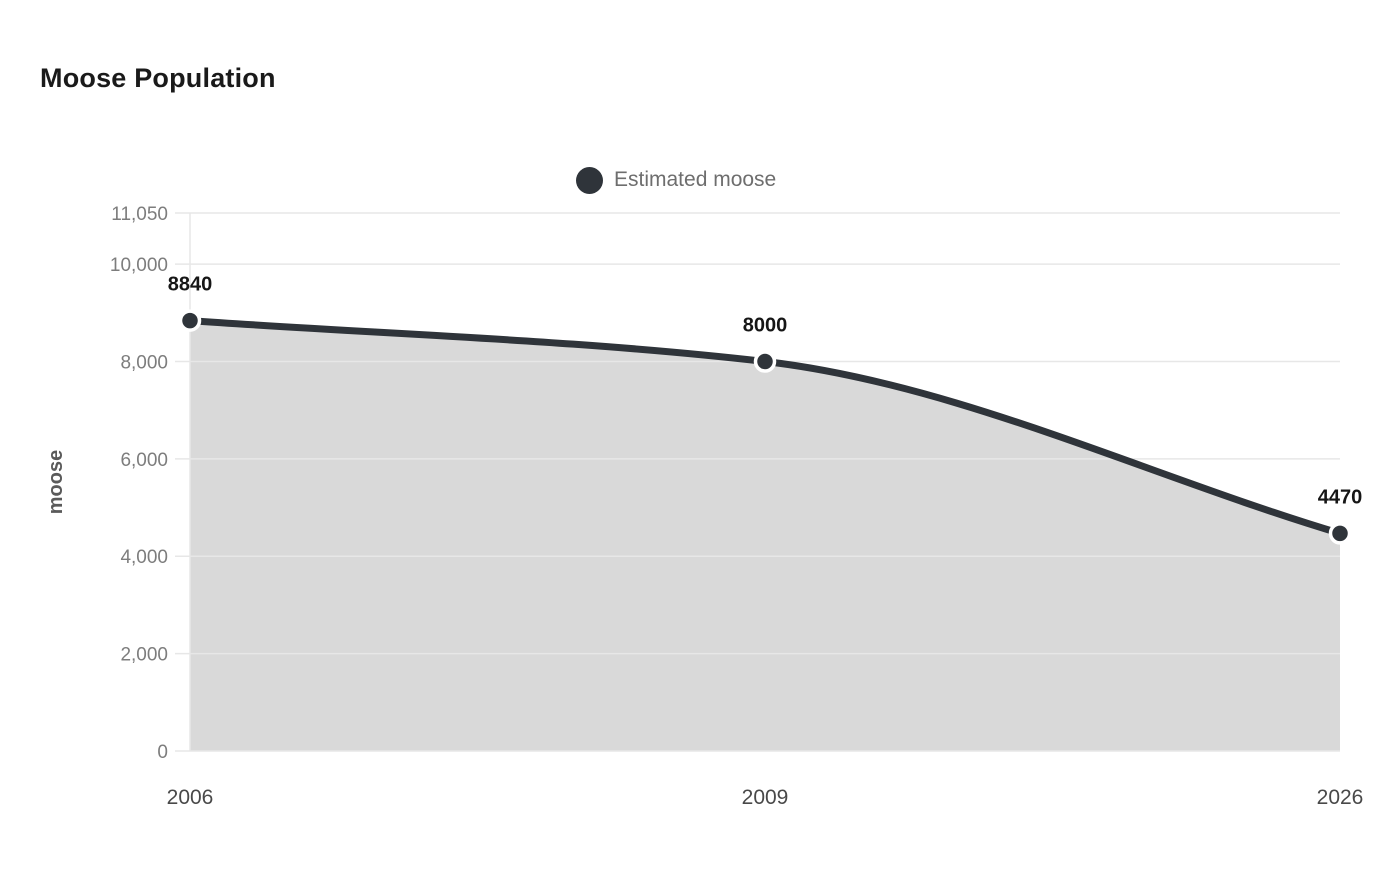  I want to click on chart-title: Moose Population, so click(158, 78).